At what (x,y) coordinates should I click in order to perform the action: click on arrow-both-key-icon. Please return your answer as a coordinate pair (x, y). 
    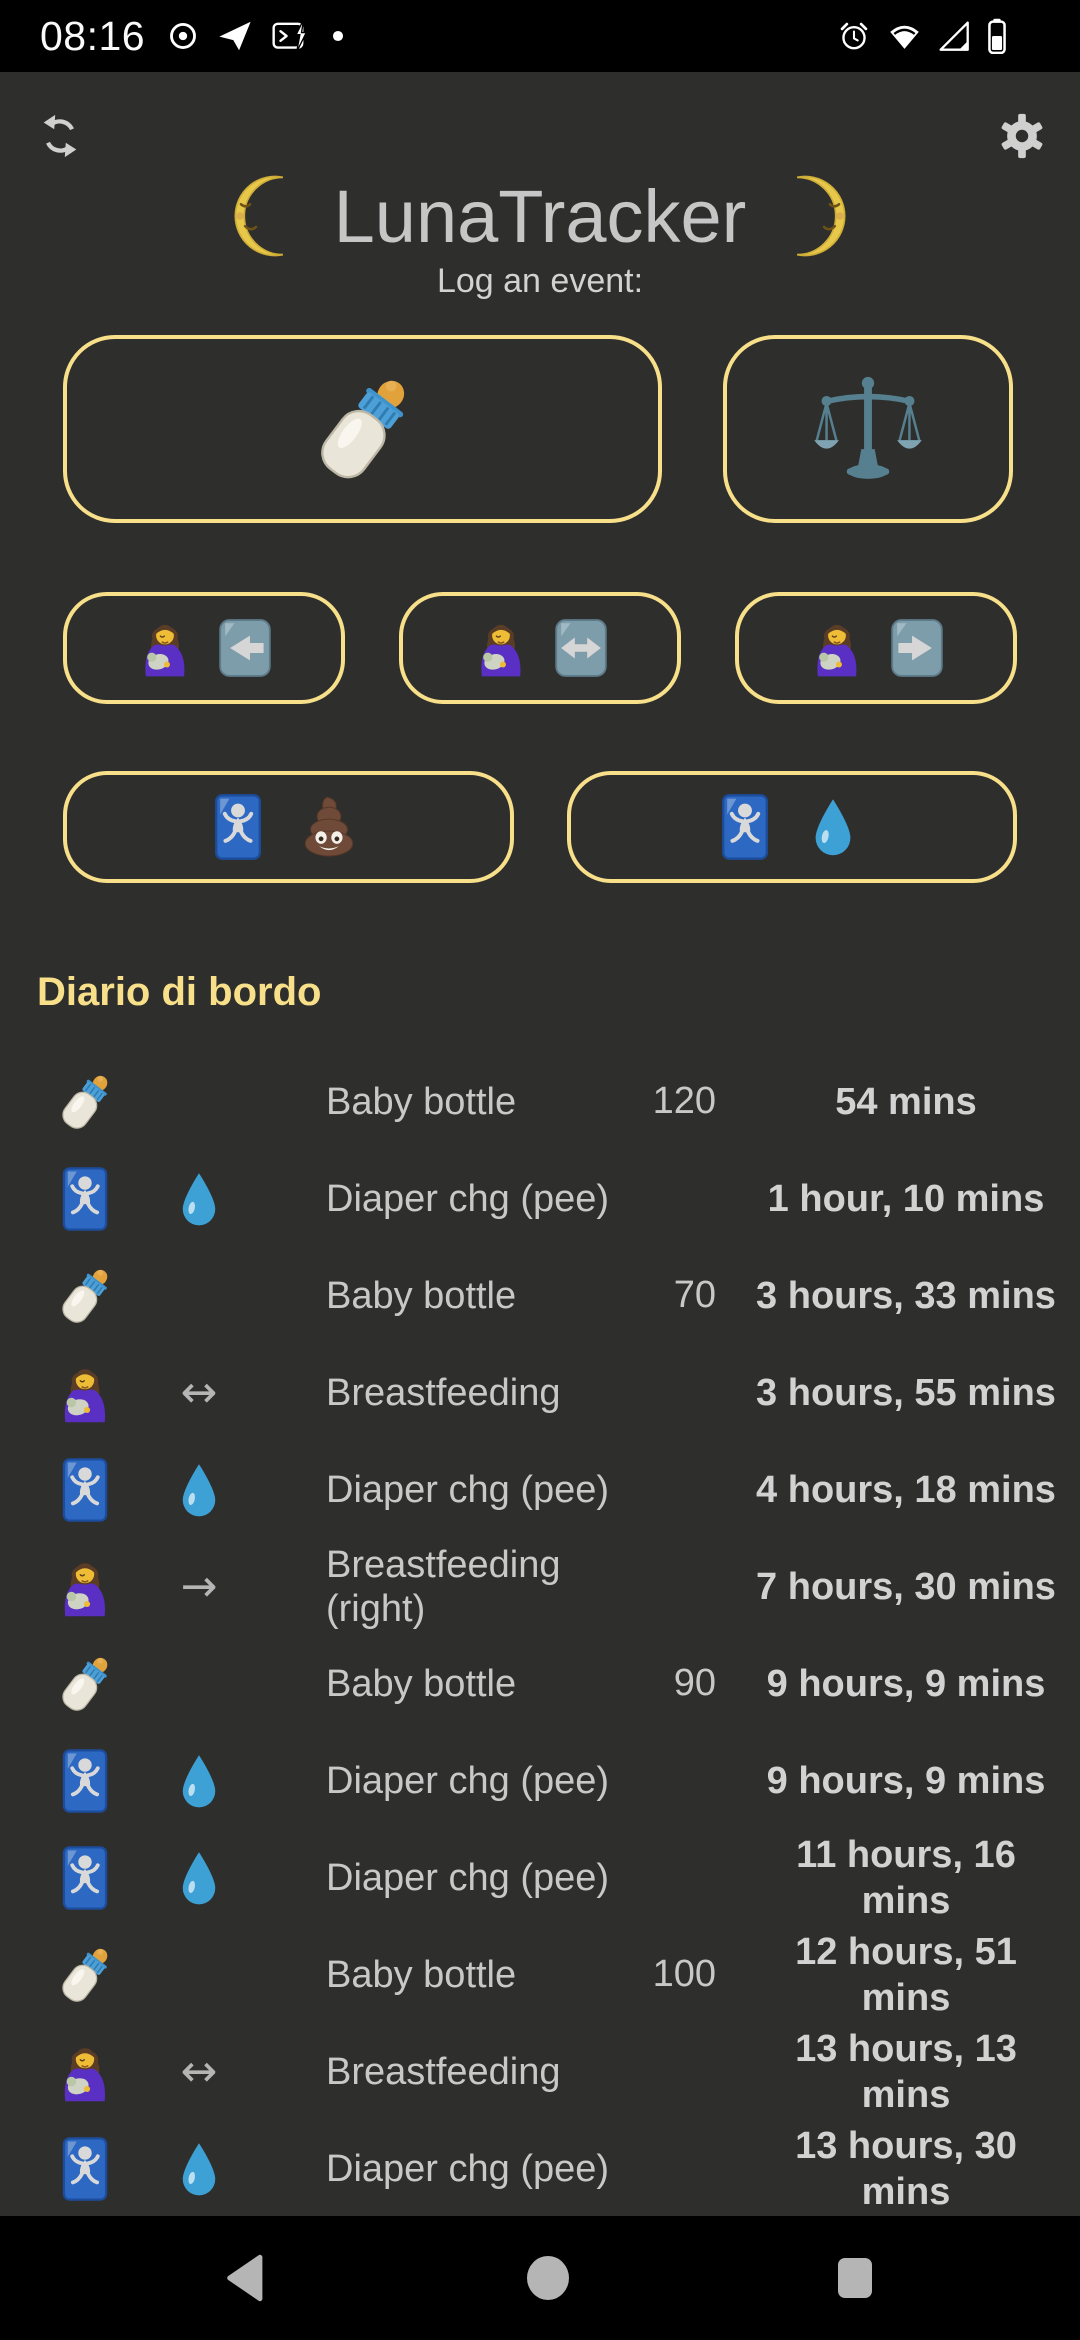
    Looking at the image, I should click on (581, 648).